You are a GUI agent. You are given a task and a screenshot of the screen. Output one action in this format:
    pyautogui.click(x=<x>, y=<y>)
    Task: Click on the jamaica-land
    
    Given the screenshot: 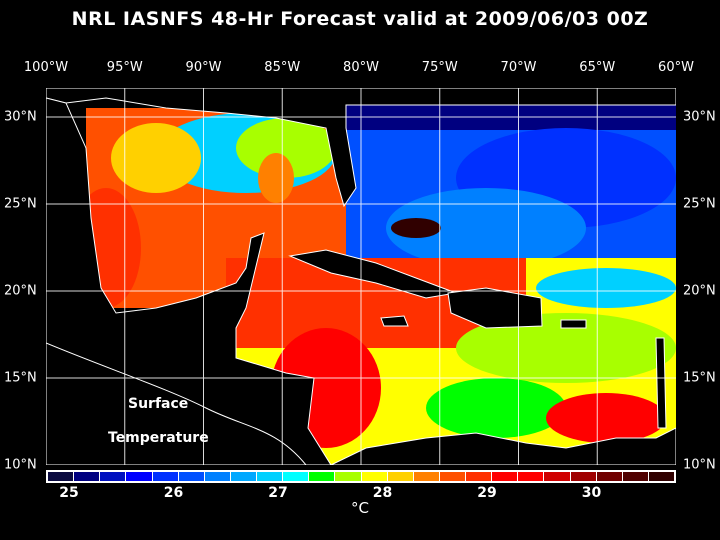 What is the action you would take?
    pyautogui.click(x=394, y=321)
    